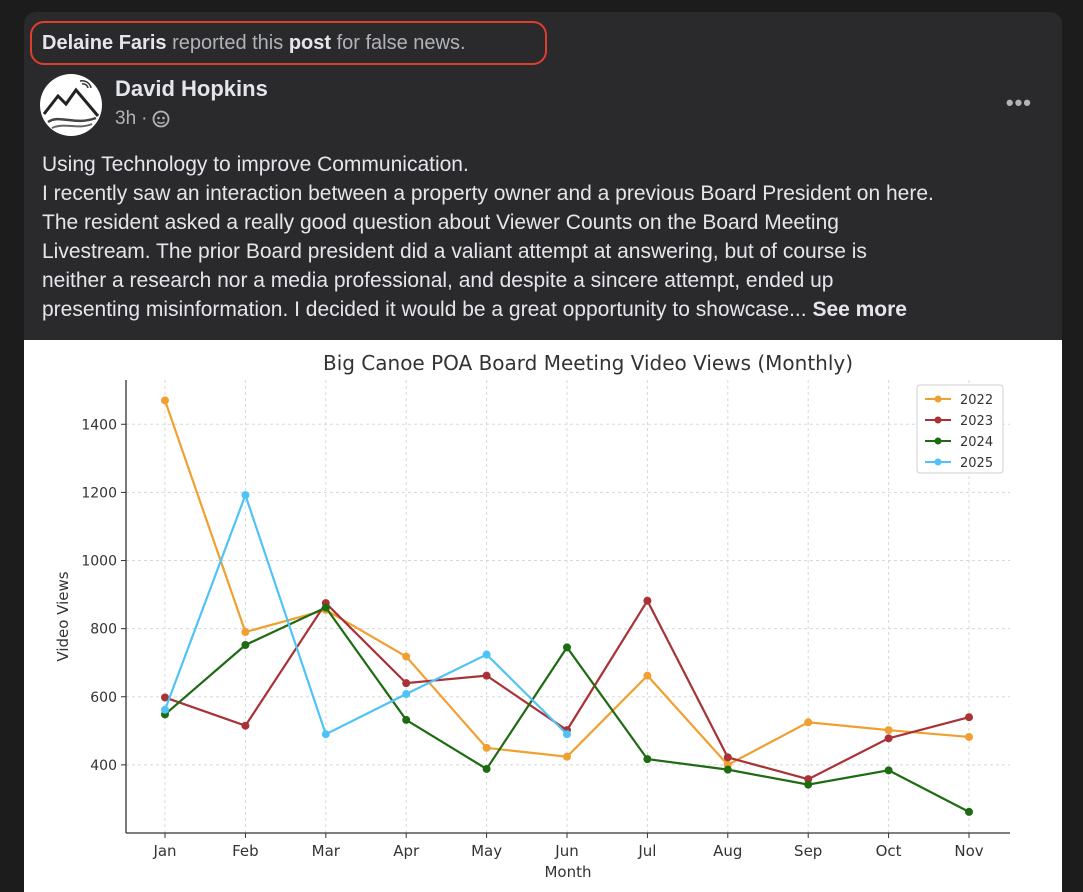 This screenshot has height=892, width=1083. Describe the element at coordinates (938, 462) in the screenshot. I see `legend-marker-2025` at that location.